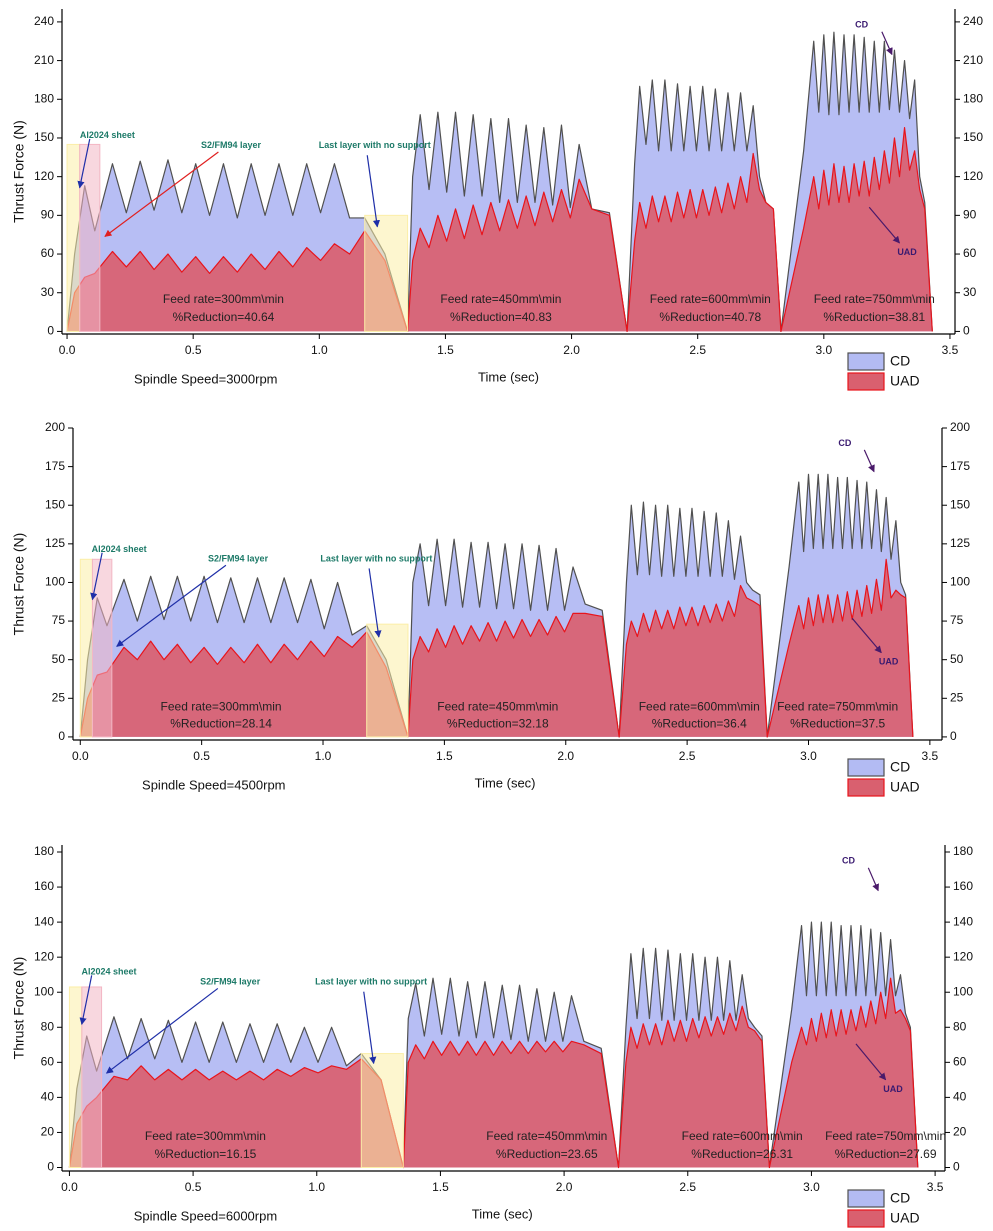 The image size is (993, 1231). I want to click on y-tick-label: 200, so click(55, 427).